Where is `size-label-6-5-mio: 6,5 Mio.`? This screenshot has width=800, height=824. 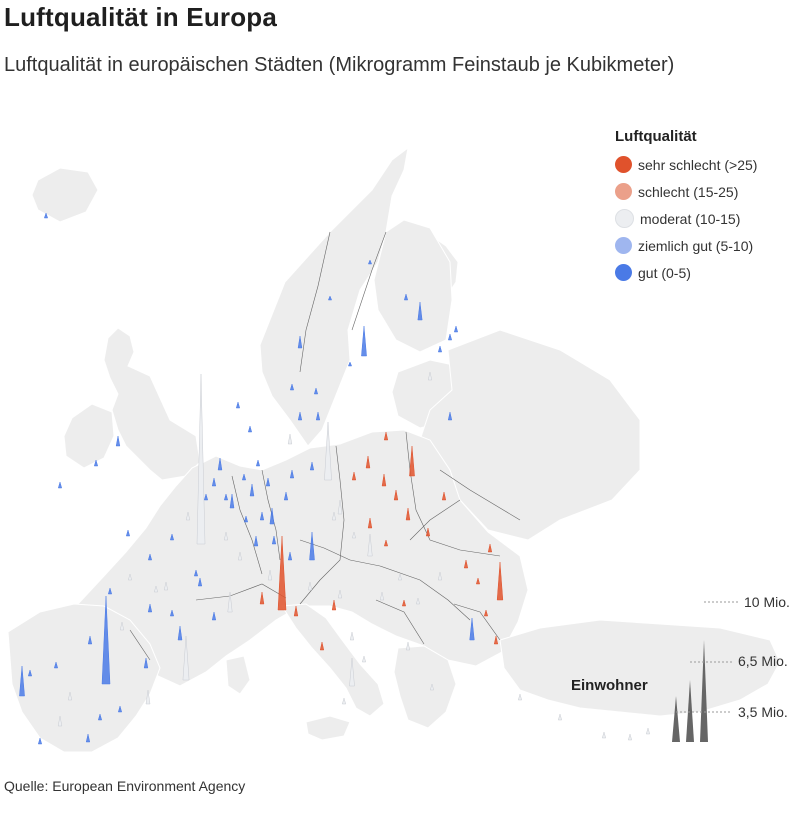
size-label-6-5-mio: 6,5 Mio. is located at coordinates (763, 661).